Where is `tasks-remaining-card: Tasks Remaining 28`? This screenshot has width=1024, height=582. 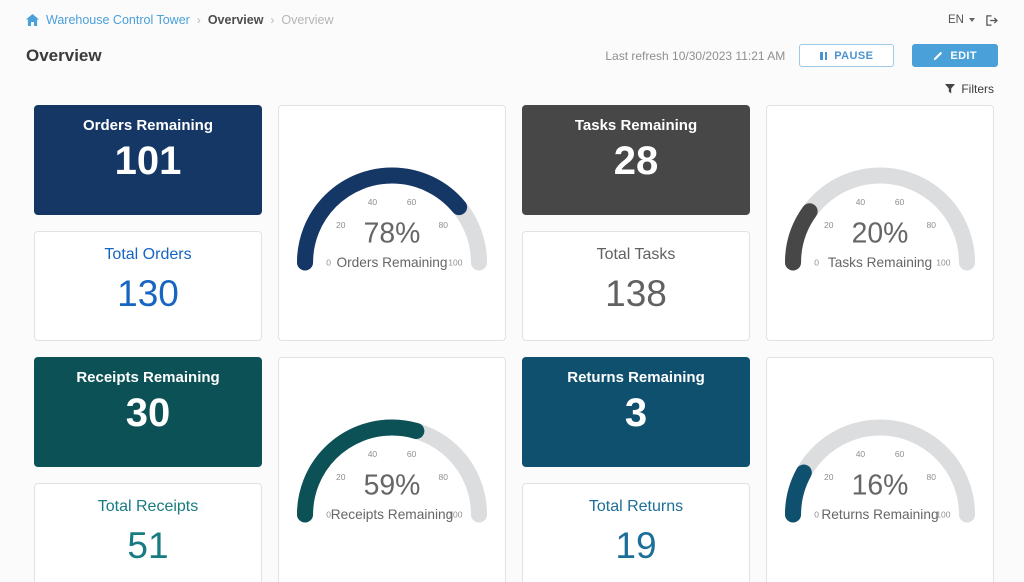
tasks-remaining-card: Tasks Remaining 28 is located at coordinates (636, 160).